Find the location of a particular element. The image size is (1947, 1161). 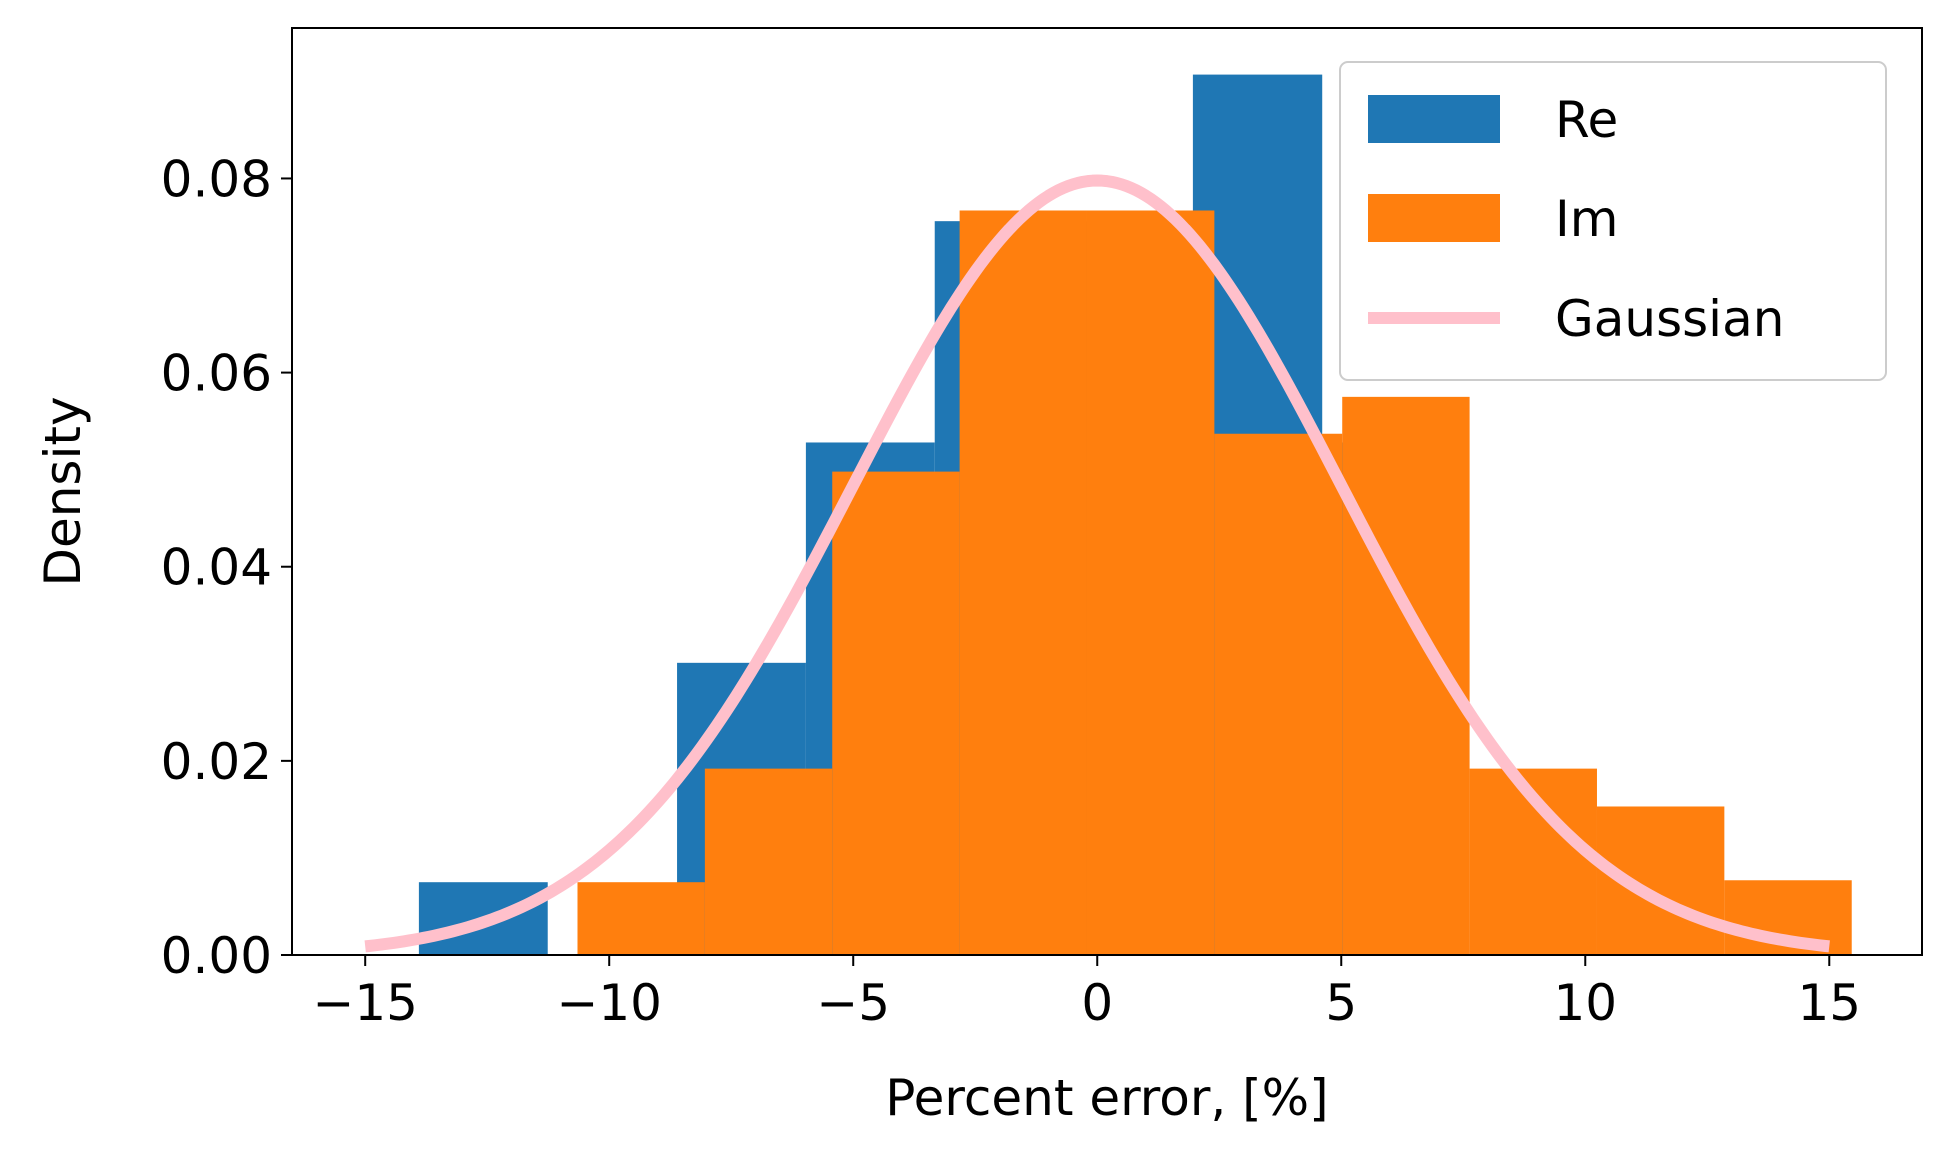

x-tick-label: −15 is located at coordinates (365, 1003).